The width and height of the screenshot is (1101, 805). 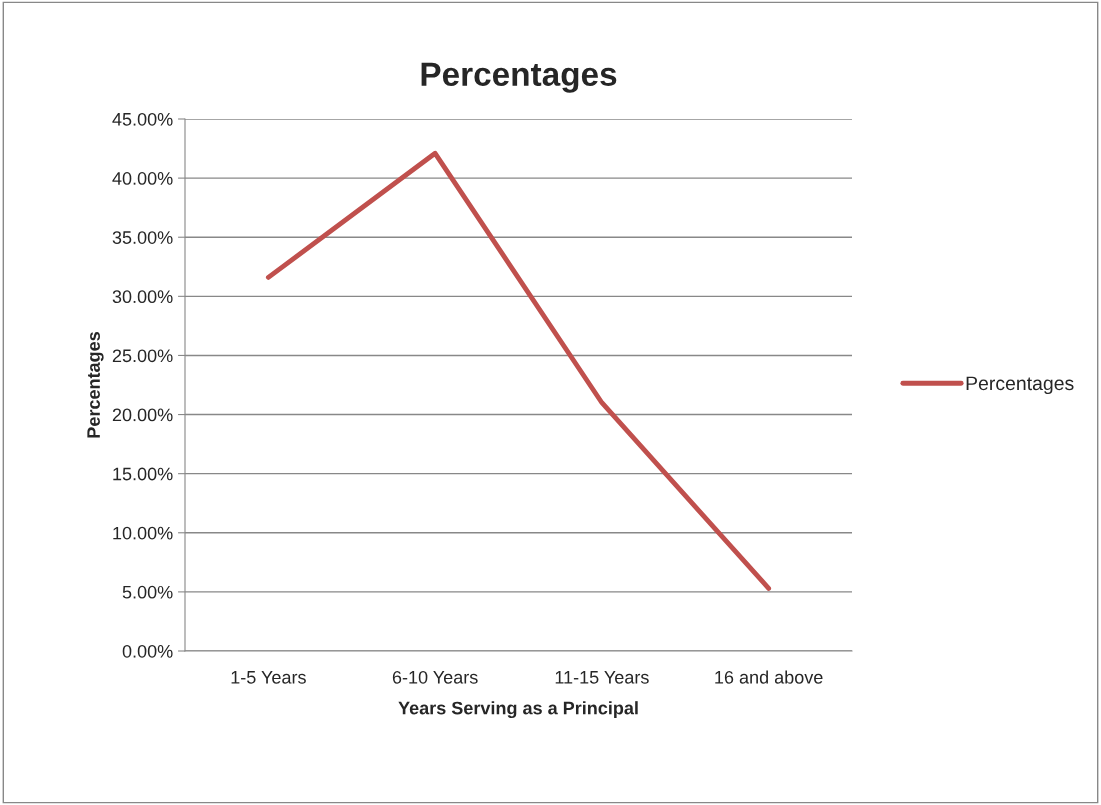 I want to click on y-tick-label: 10.00%, so click(x=143, y=533).